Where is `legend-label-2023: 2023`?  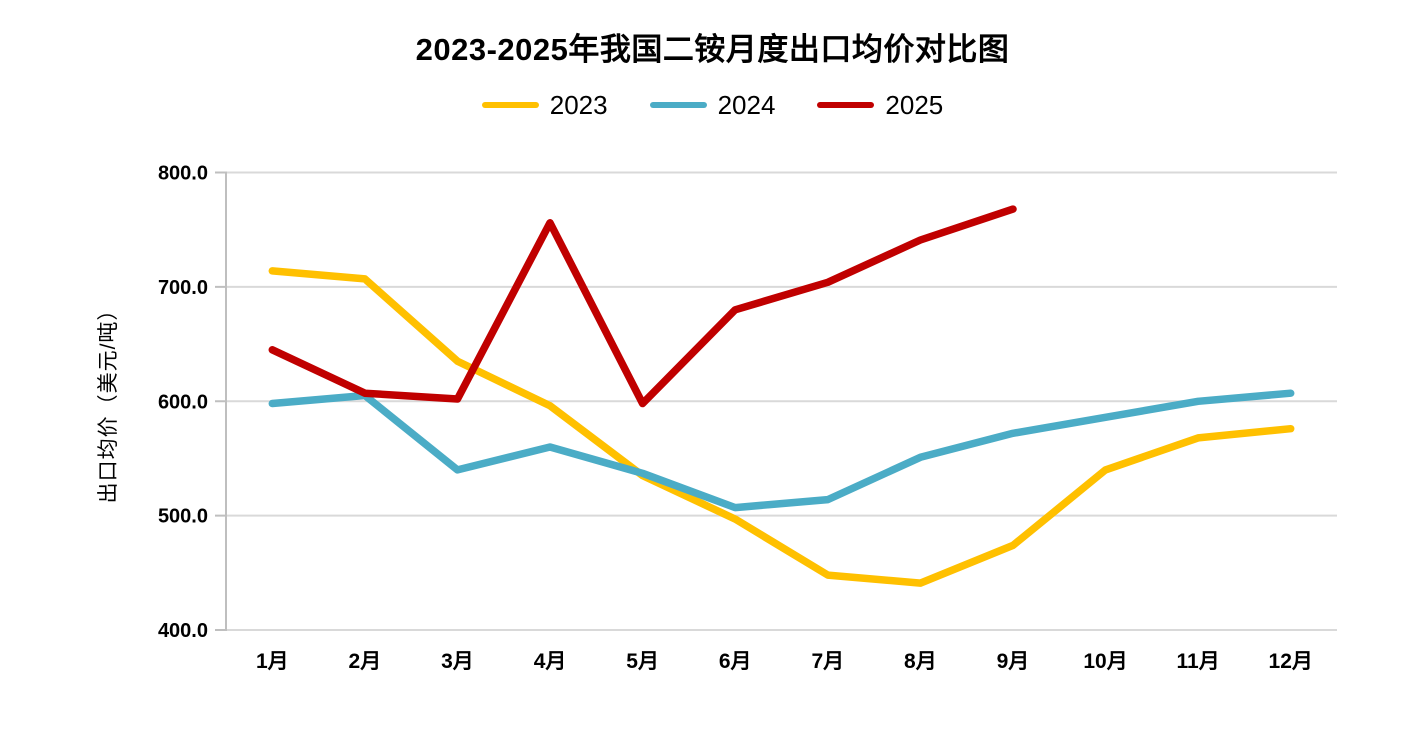 legend-label-2023: 2023 is located at coordinates (578, 105).